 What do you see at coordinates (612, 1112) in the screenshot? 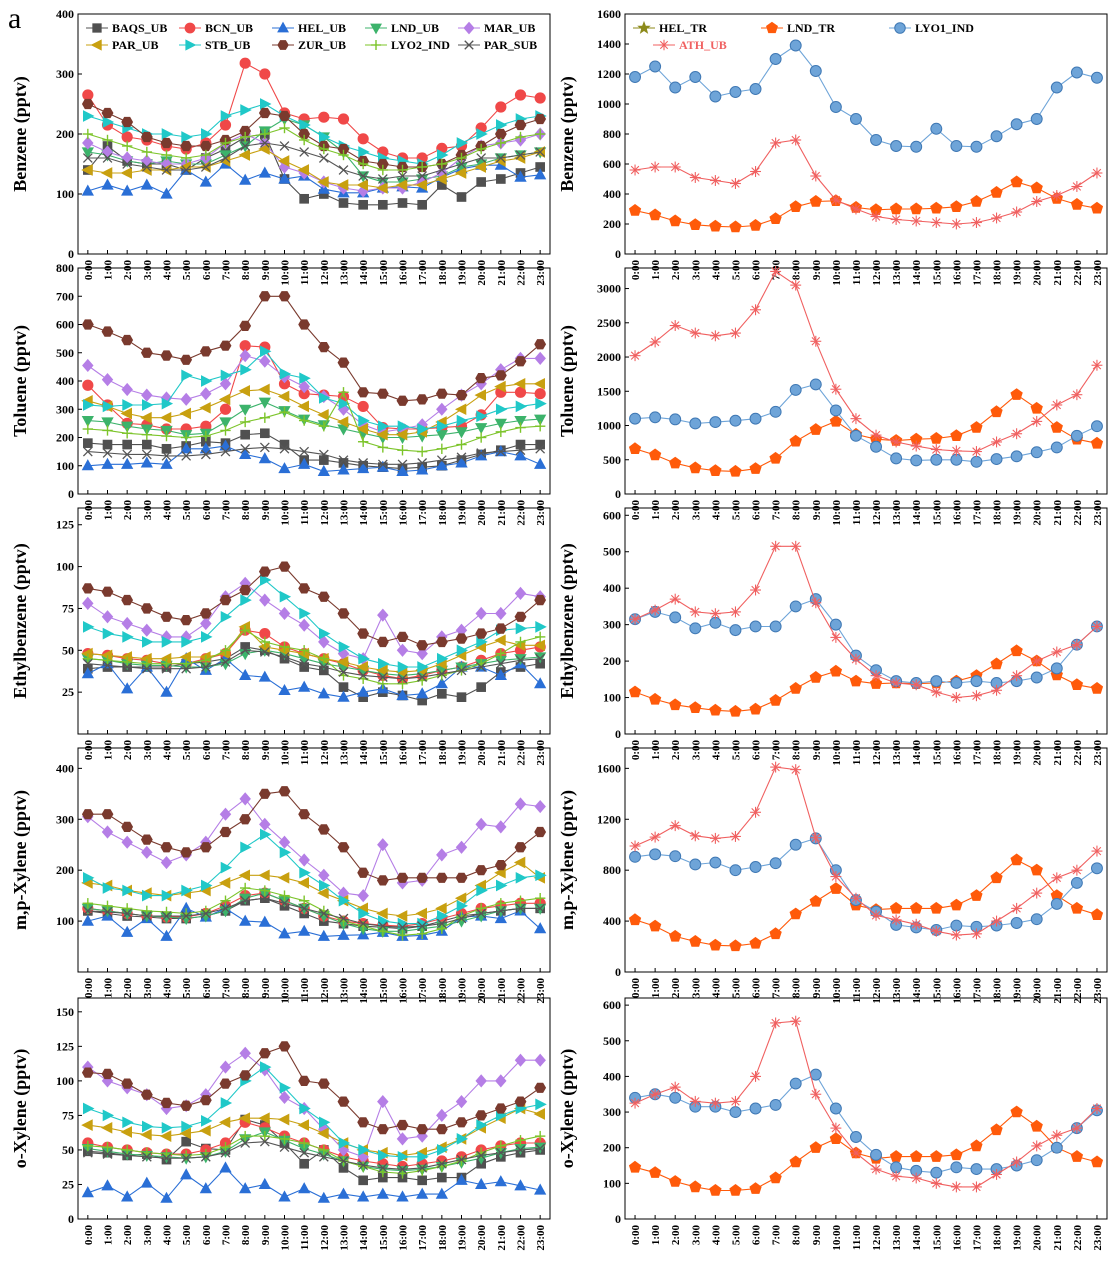
I see `y-tick-label: 300` at bounding box center [612, 1112].